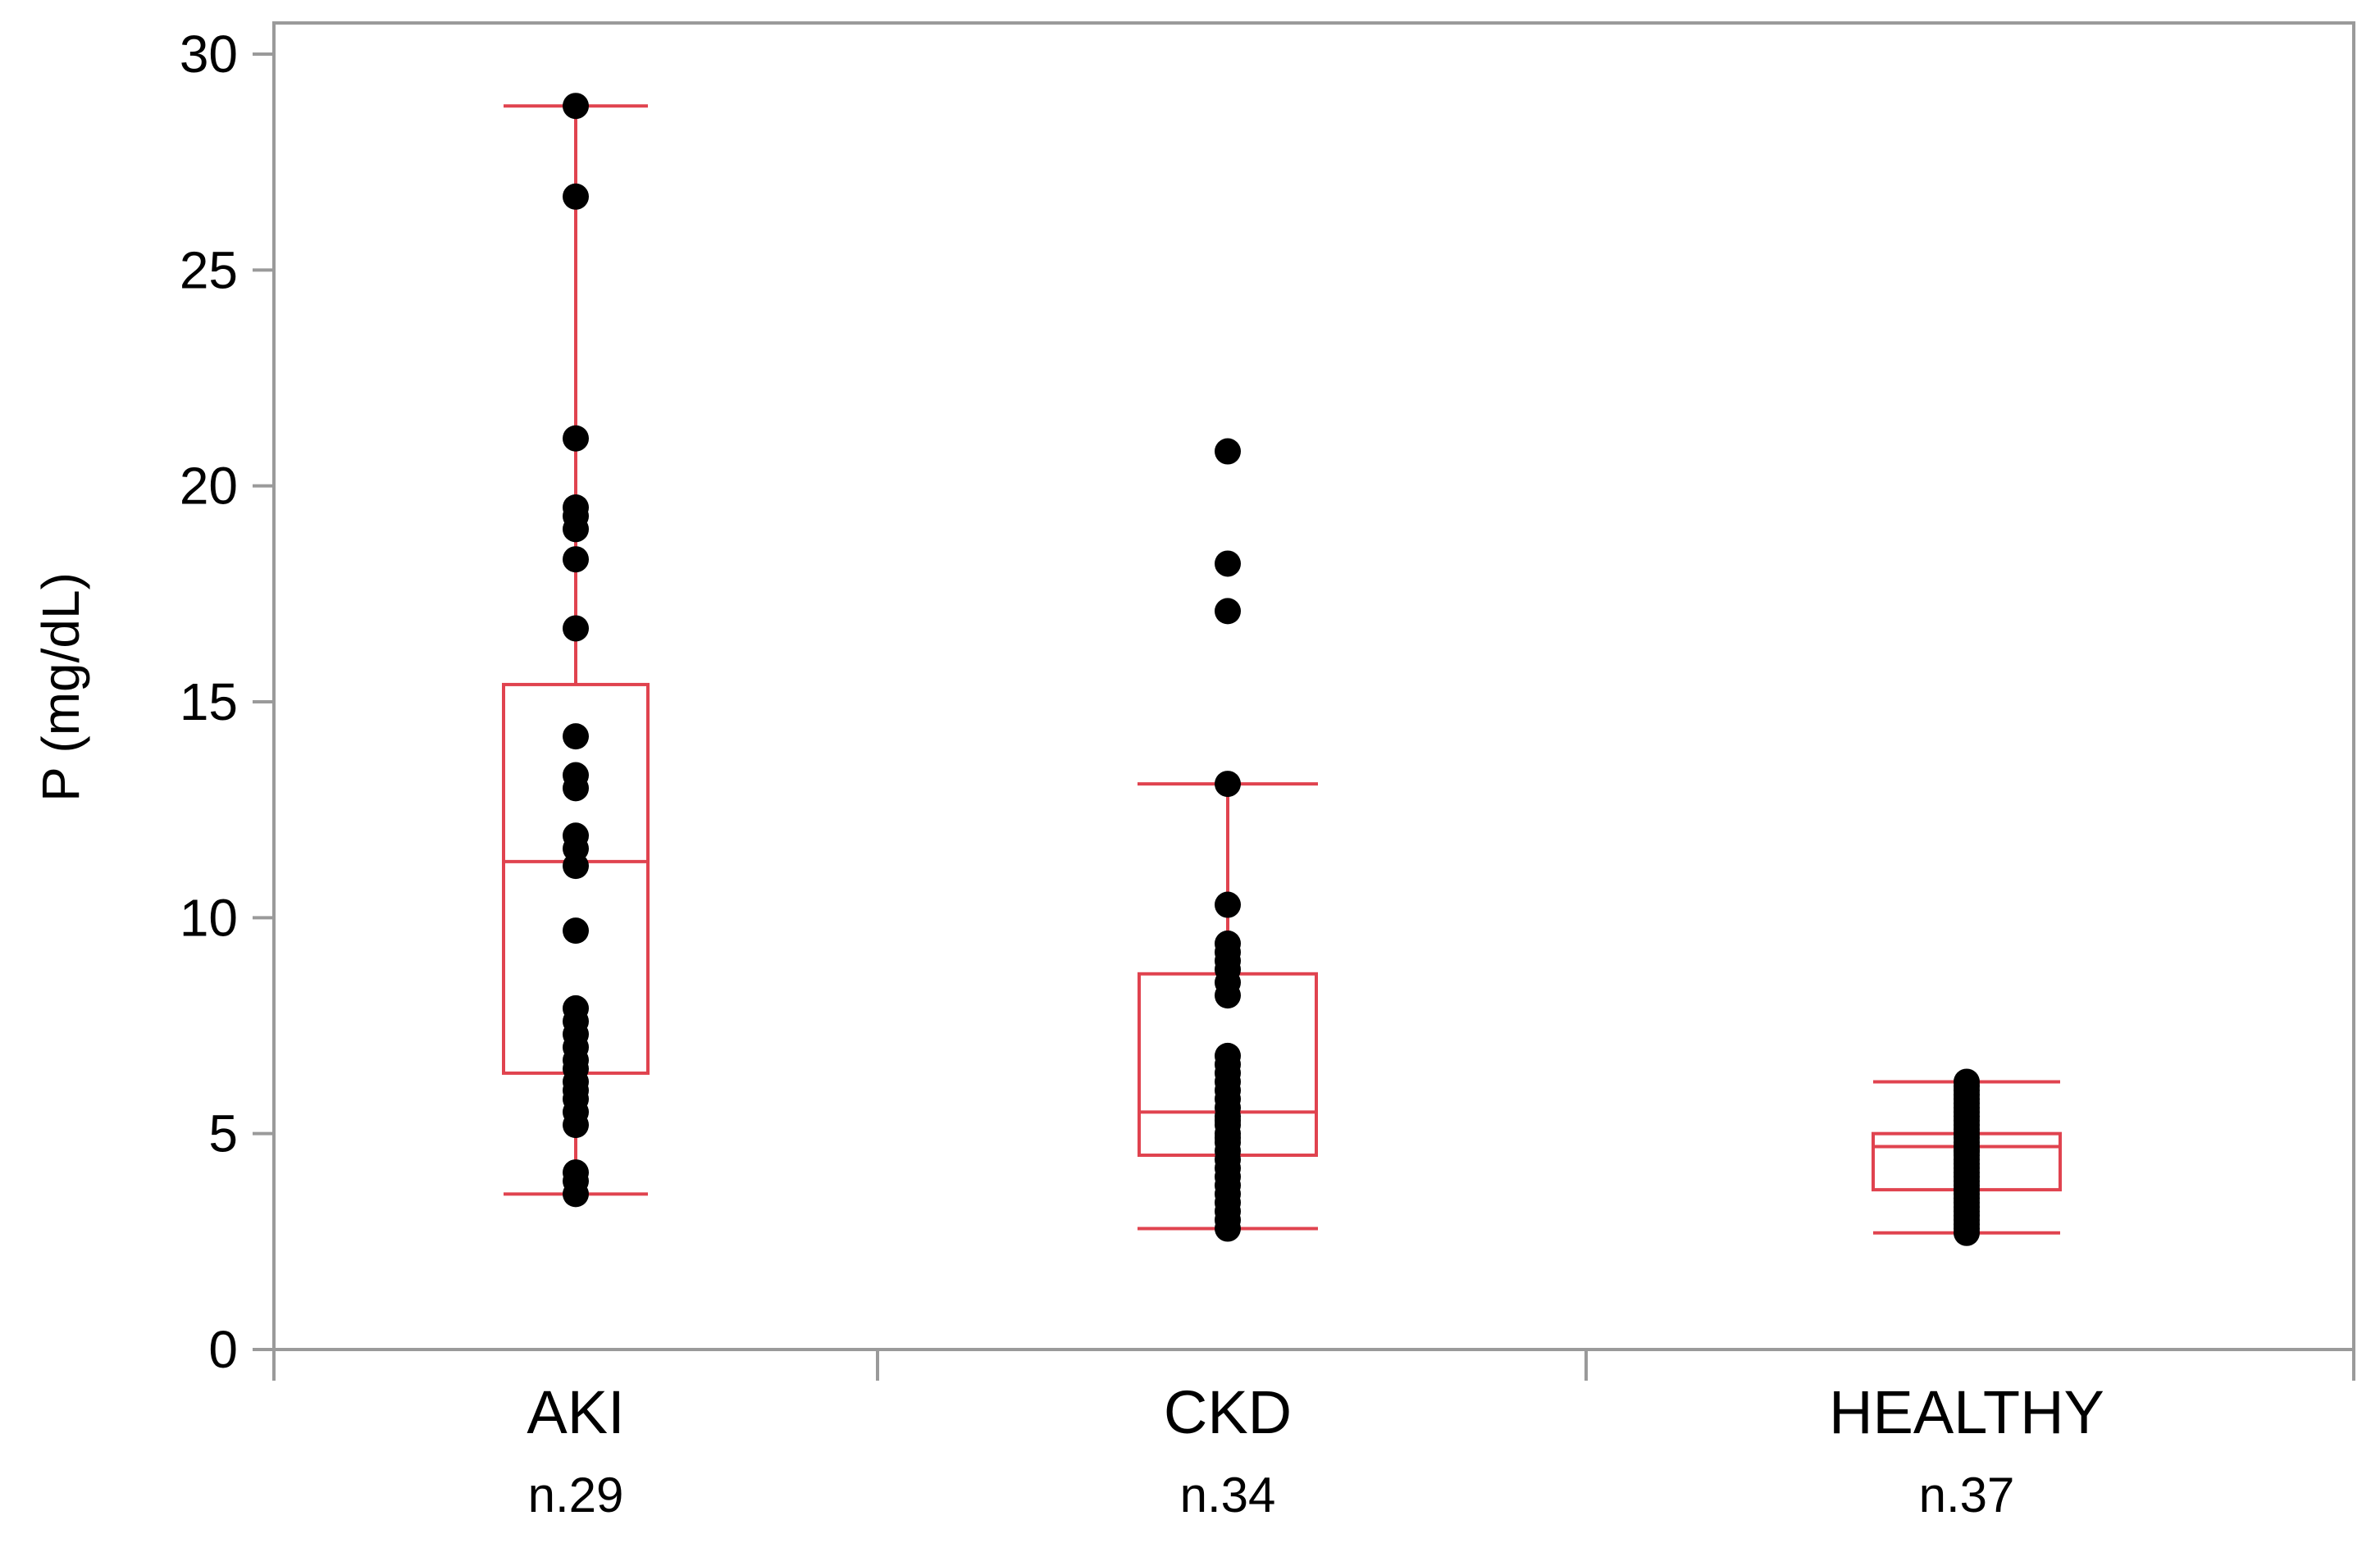 The width and height of the screenshot is (2380, 1543). What do you see at coordinates (209, 917) in the screenshot?
I see `y-tick-label: 10` at bounding box center [209, 917].